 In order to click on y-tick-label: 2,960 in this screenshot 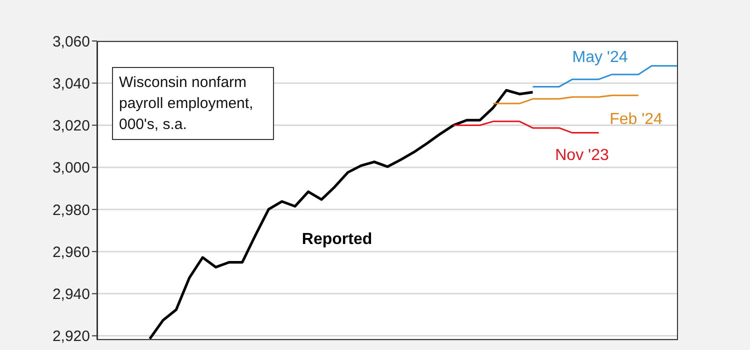, I will do `click(71, 252)`.